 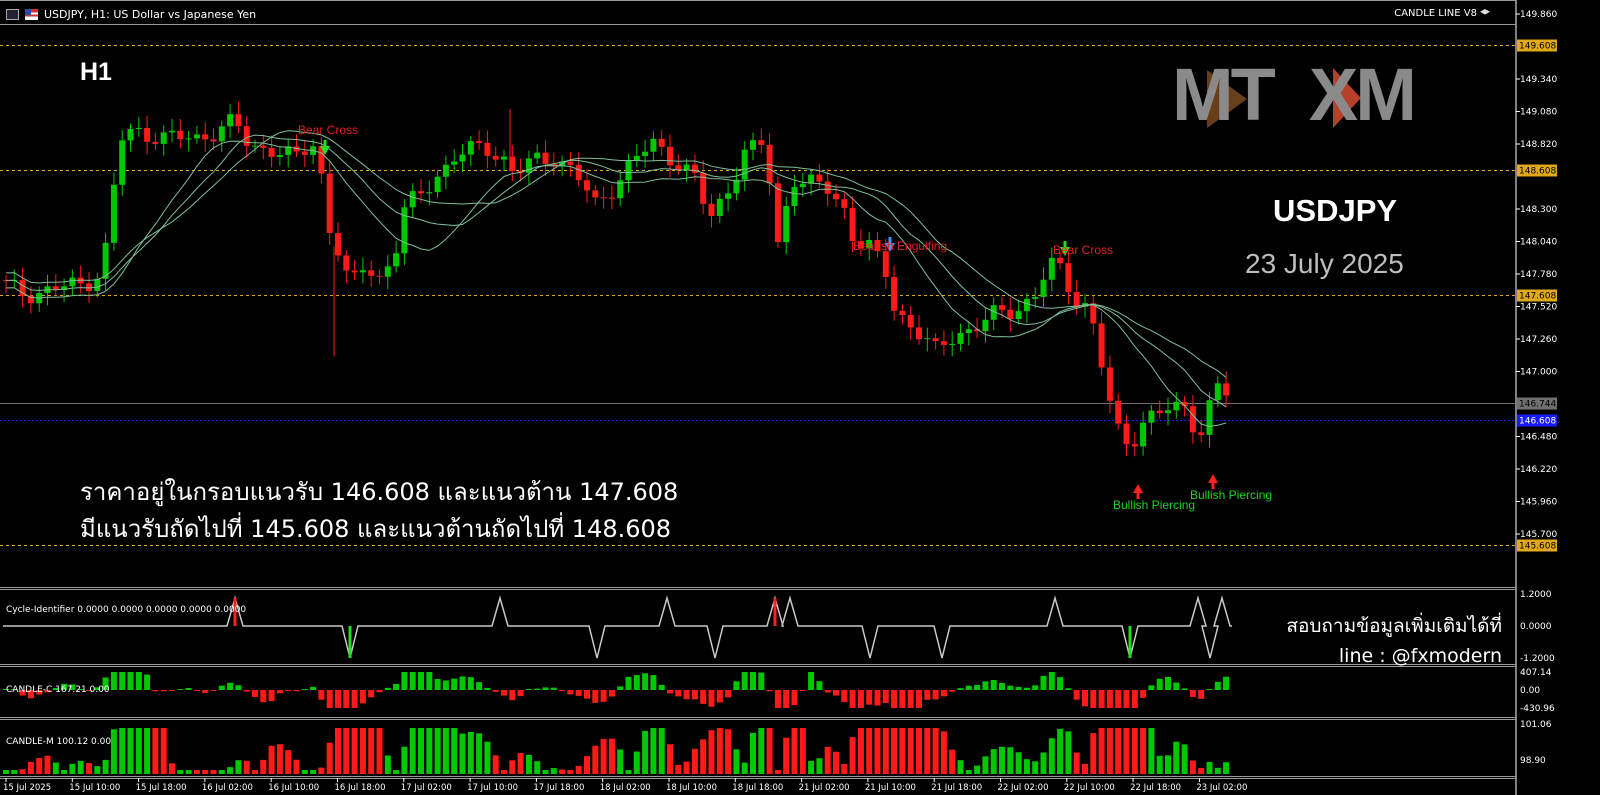 What do you see at coordinates (1536, 725) in the screenshot?
I see `candle-m-tick-label: 101.06` at bounding box center [1536, 725].